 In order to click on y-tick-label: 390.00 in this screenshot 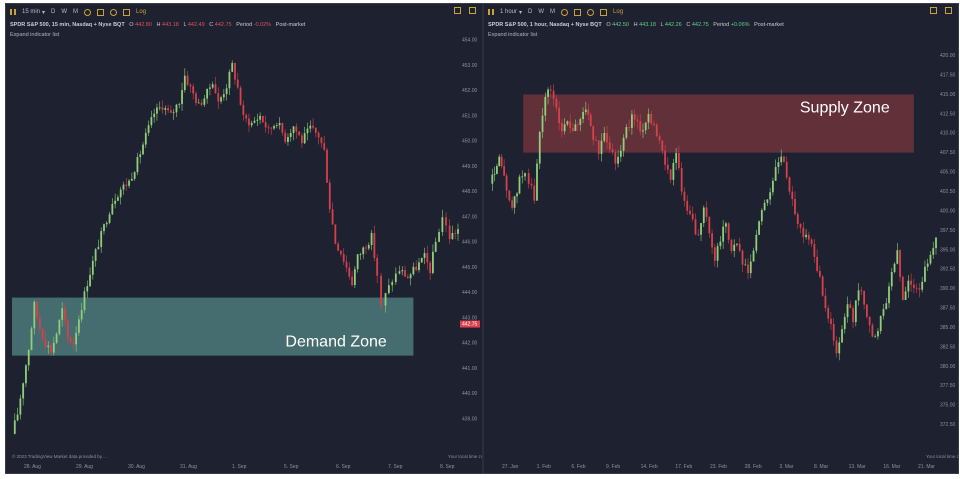, I will do `click(948, 289)`.